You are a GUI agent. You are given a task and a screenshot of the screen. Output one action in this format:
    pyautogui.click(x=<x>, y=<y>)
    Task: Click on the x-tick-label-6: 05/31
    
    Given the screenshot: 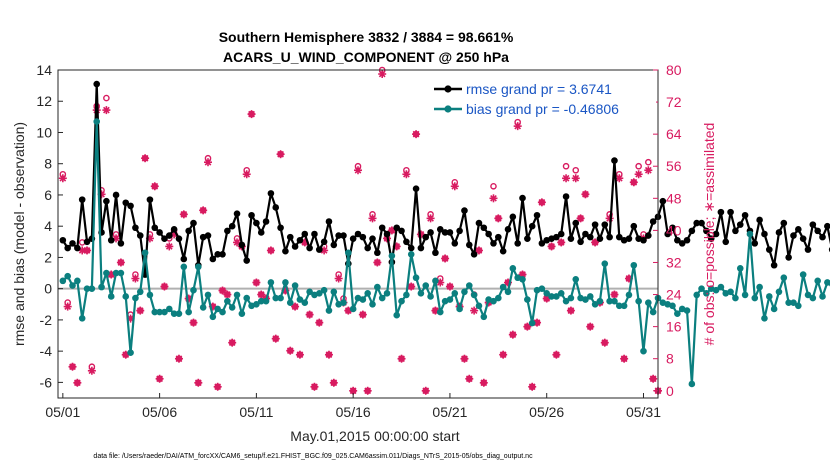 What is the action you would take?
    pyautogui.click(x=643, y=412)
    